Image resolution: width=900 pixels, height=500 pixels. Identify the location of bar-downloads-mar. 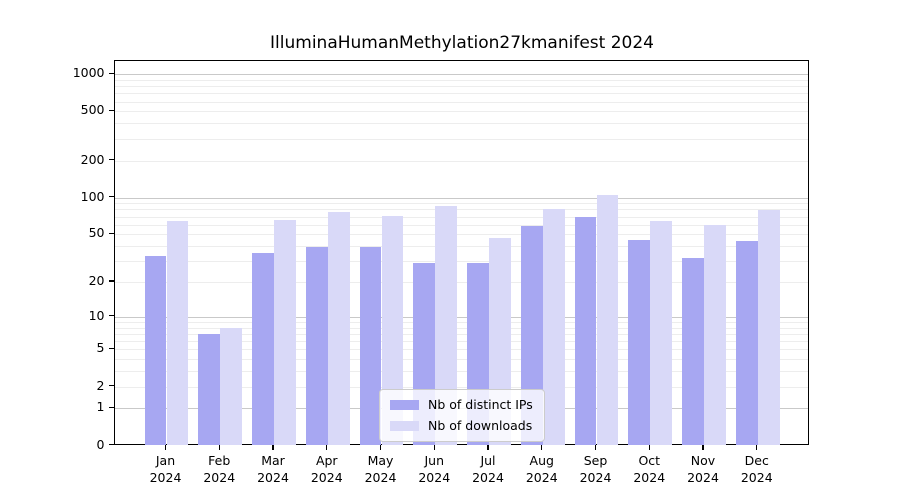
(285, 332).